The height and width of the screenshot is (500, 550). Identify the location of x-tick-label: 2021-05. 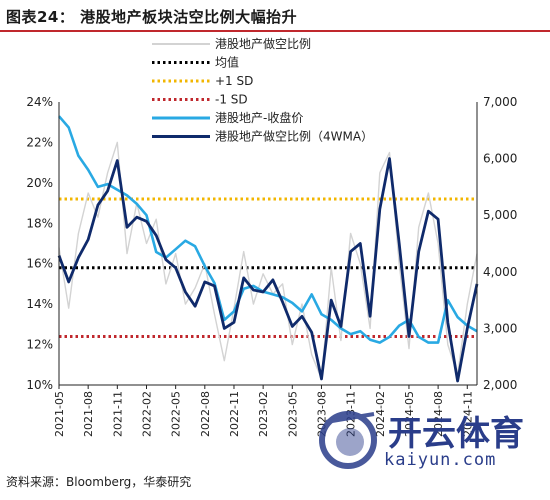
(59, 414).